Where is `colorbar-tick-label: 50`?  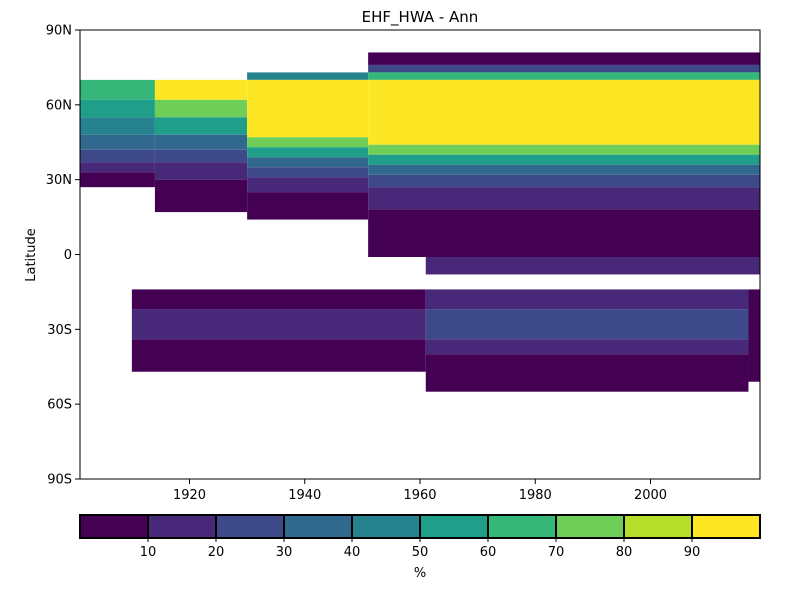 colorbar-tick-label: 50 is located at coordinates (420, 552).